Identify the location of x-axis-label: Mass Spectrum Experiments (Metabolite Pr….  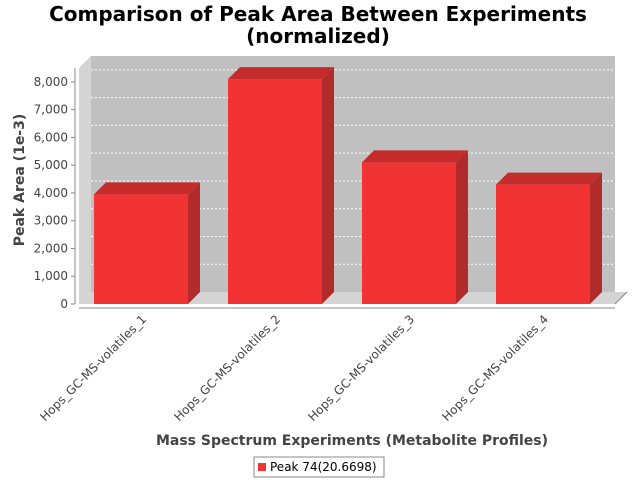
(352, 441).